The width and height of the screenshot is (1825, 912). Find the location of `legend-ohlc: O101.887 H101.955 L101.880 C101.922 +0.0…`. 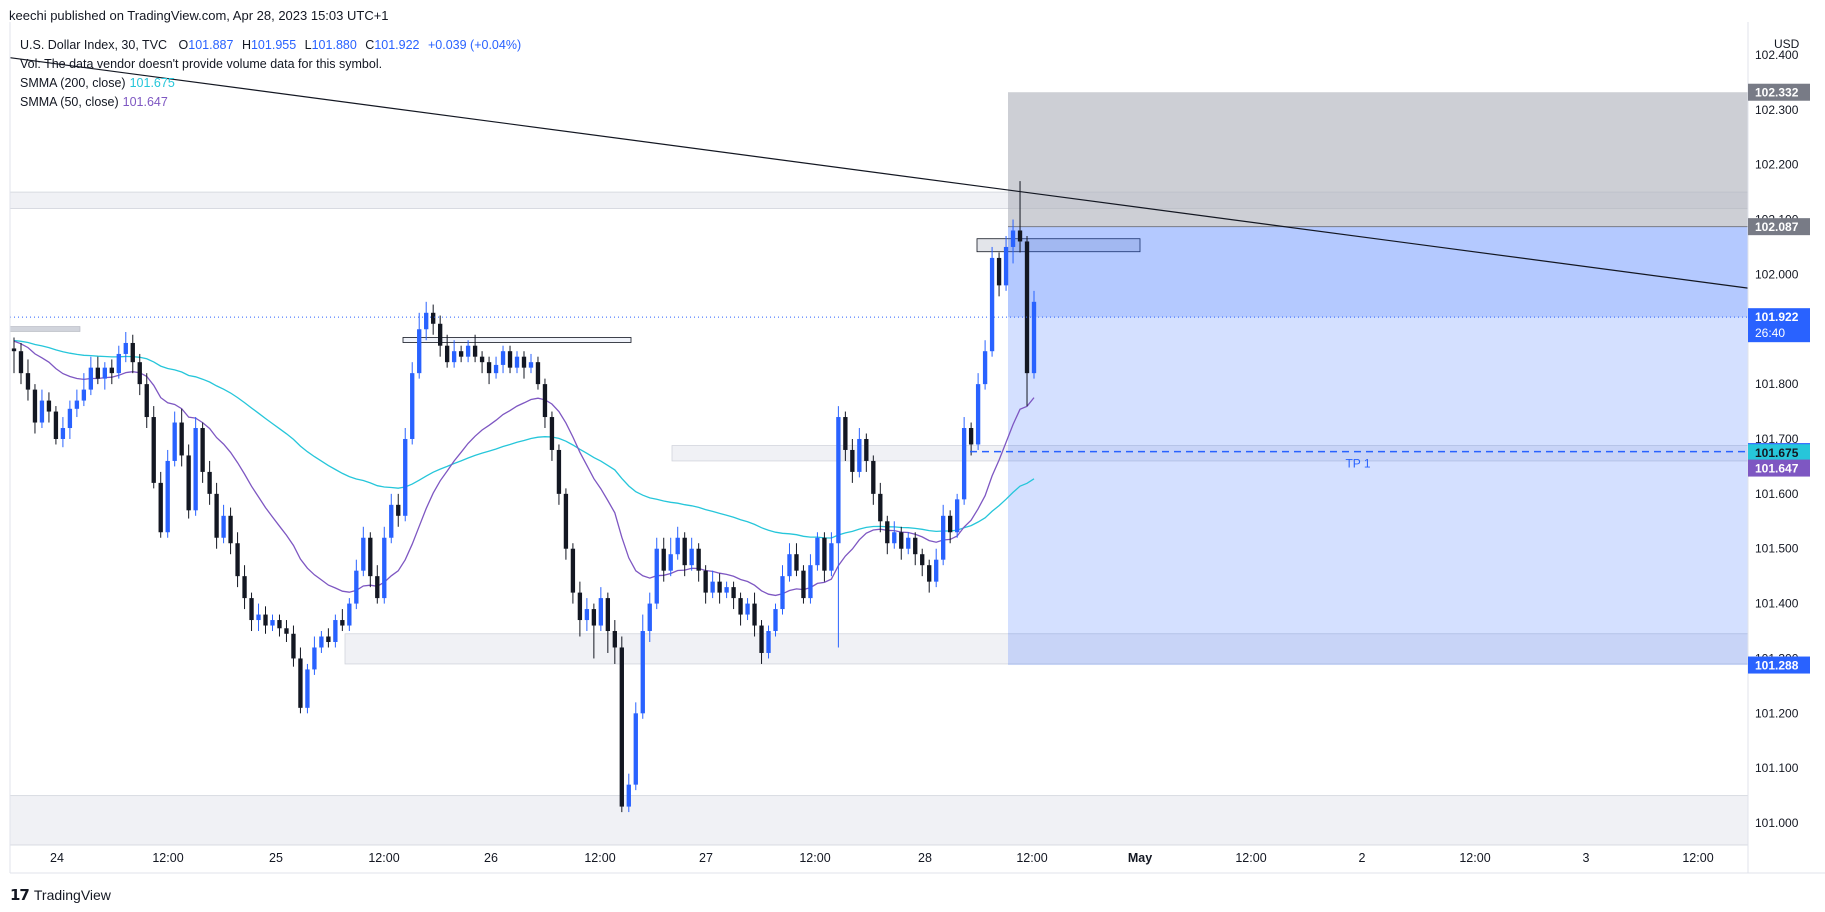

legend-ohlc: O101.887 H101.955 L101.880 C101.922 +0.0… is located at coordinates (350, 45).